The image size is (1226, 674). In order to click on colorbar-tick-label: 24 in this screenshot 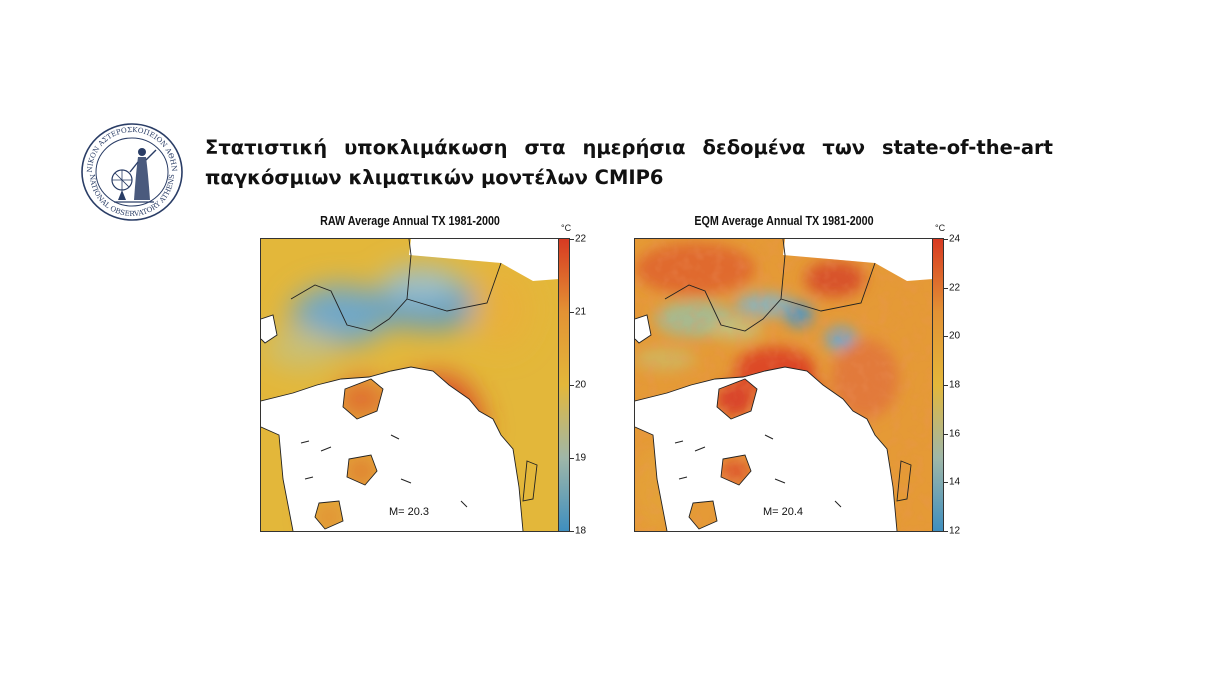, I will do `click(955, 239)`.